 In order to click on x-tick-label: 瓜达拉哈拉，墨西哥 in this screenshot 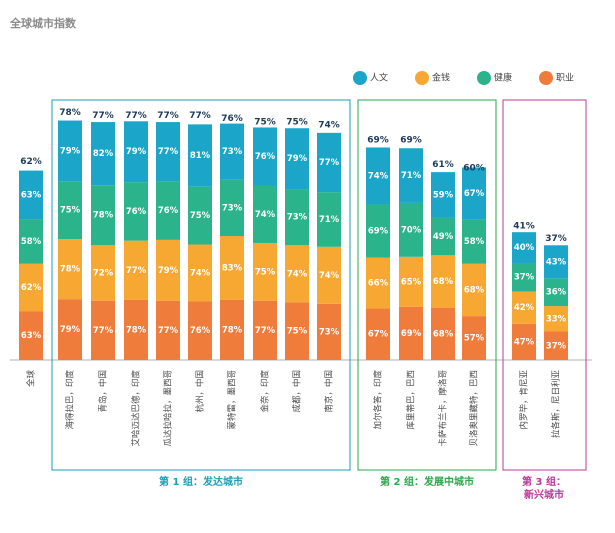, I will do `click(168, 408)`.